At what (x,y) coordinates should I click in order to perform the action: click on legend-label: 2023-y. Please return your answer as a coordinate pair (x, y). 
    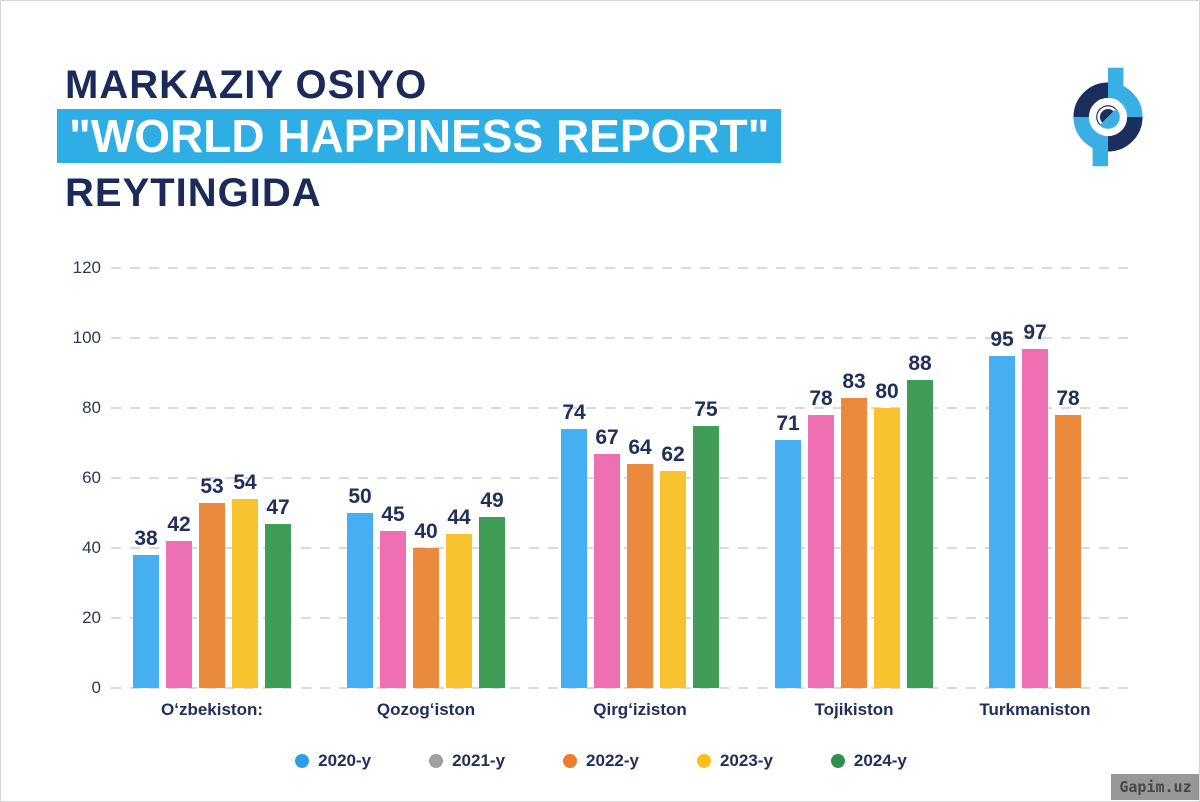
    Looking at the image, I should click on (746, 760).